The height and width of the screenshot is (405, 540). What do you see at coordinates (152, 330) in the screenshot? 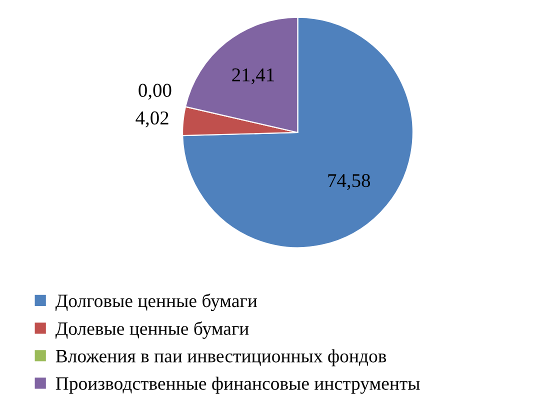
I see `legend-label: Долевые ценные бумаги` at bounding box center [152, 330].